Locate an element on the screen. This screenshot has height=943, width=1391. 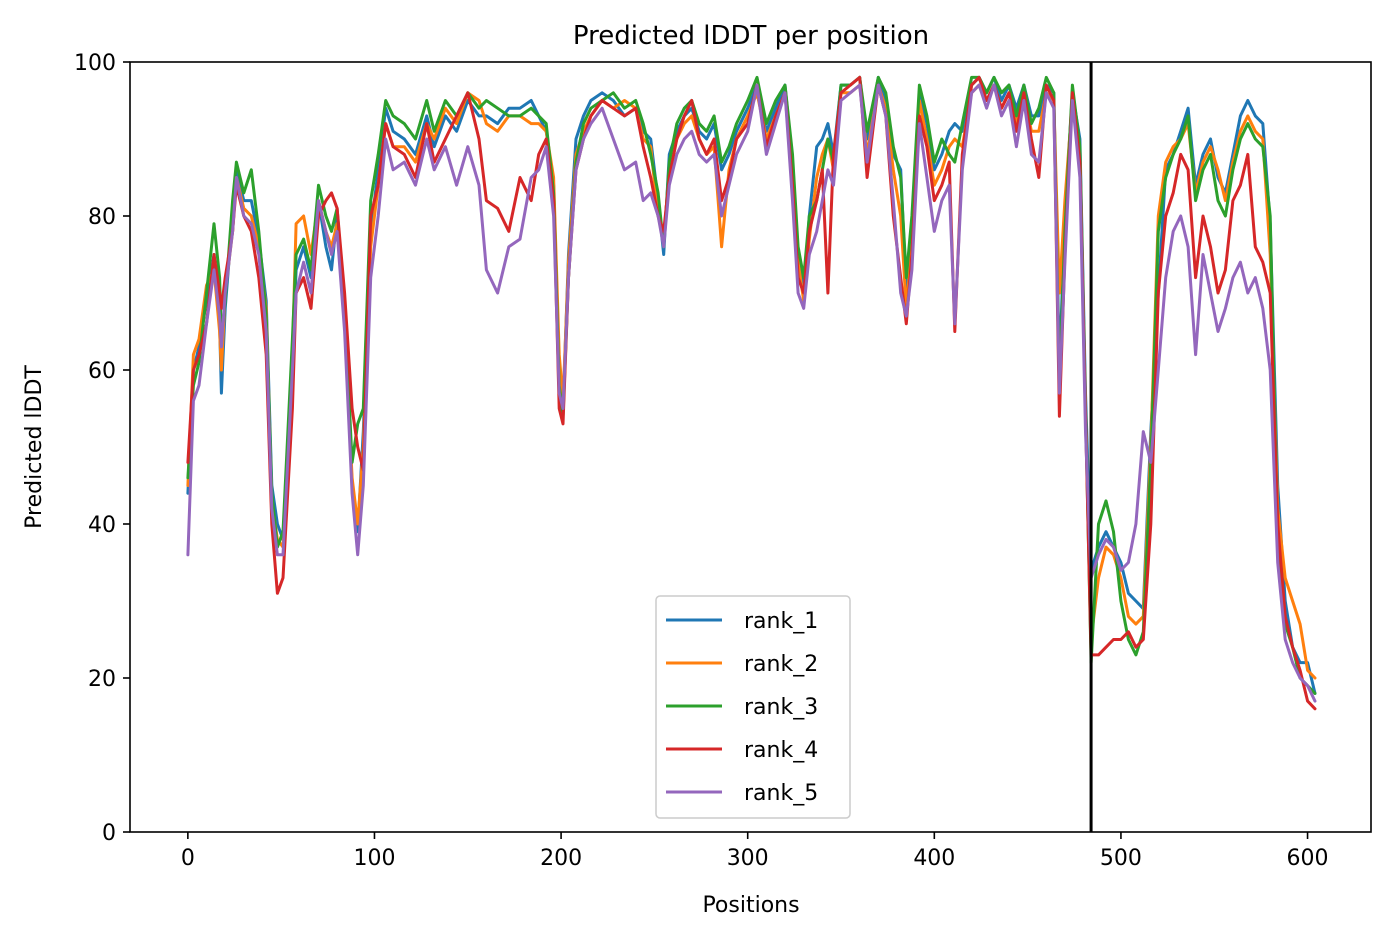
legend-label: rank_2 is located at coordinates (781, 664).